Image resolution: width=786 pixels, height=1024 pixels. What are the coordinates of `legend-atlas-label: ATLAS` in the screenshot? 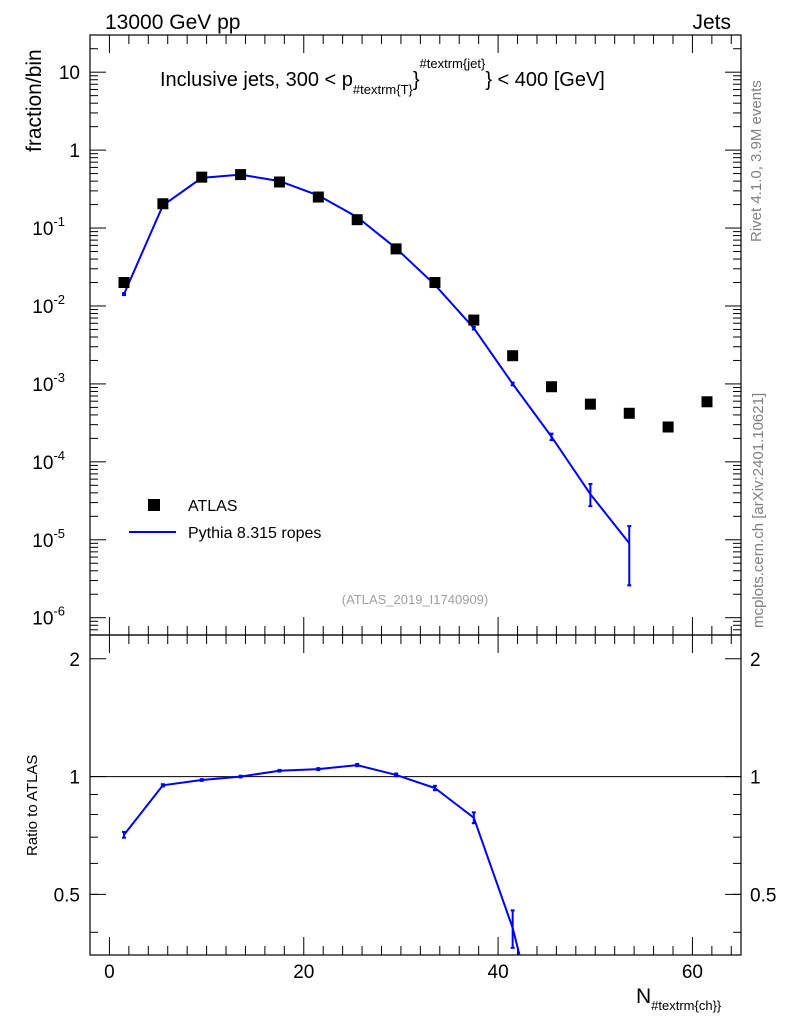 It's located at (213, 506).